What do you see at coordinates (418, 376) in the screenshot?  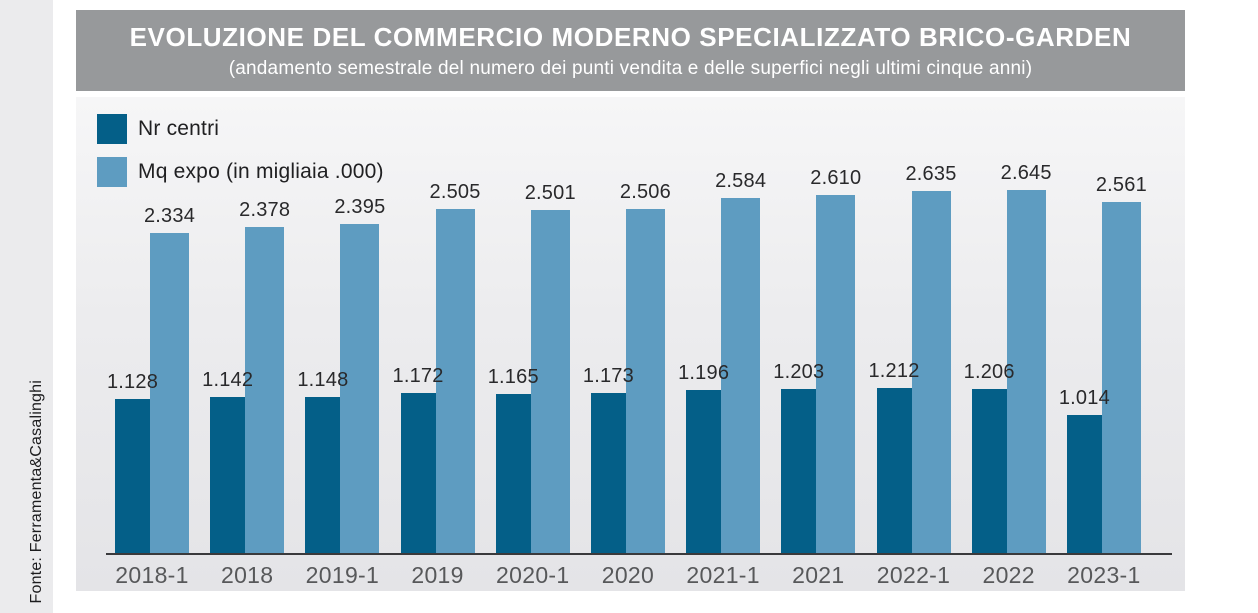 I see `value-label: 1.172` at bounding box center [418, 376].